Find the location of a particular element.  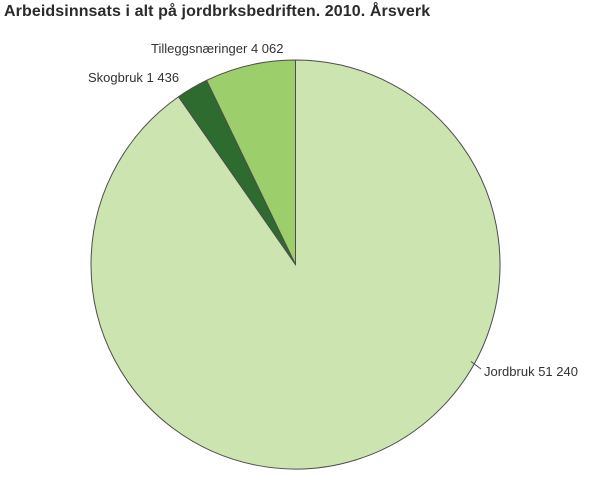

jordbruk-label-connector-line is located at coordinates (476, 365).